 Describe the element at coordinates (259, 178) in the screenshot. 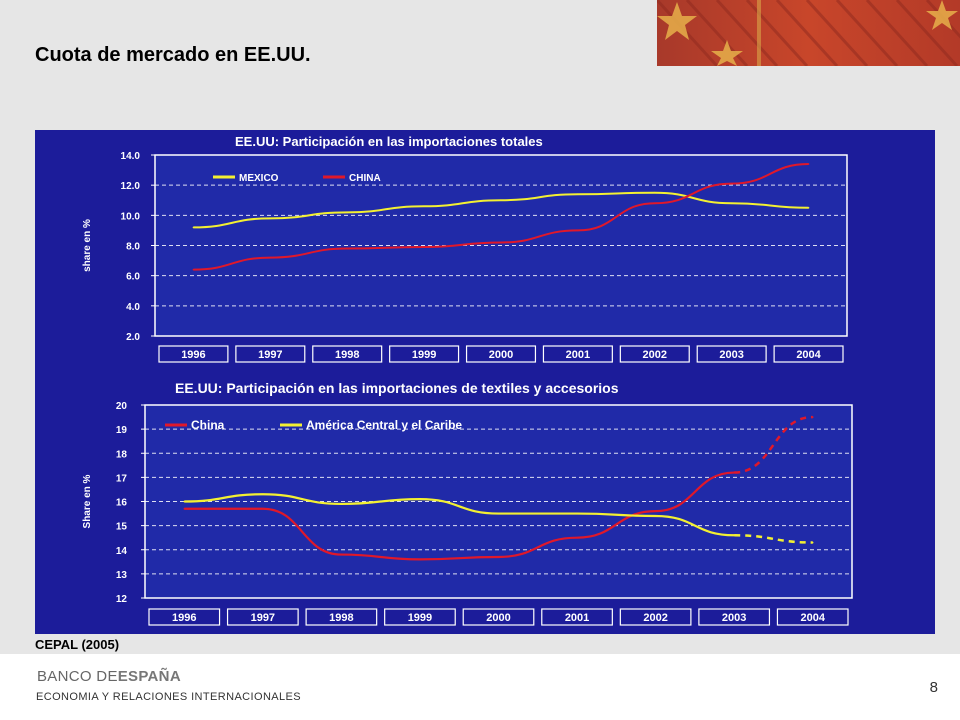

I see `legend-label: MEXICO` at that location.